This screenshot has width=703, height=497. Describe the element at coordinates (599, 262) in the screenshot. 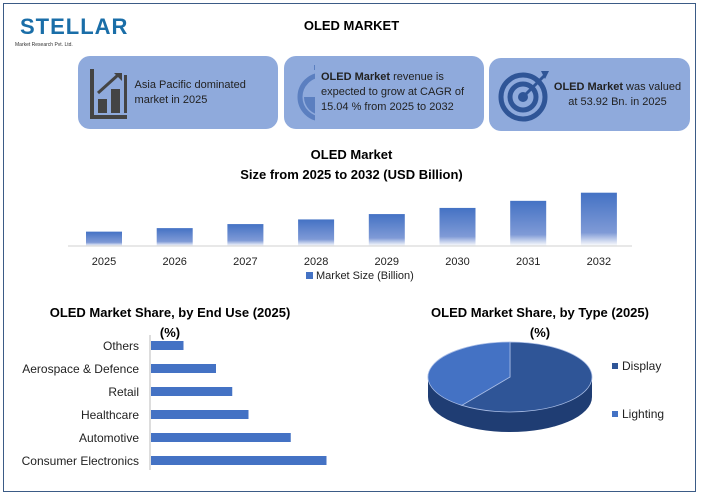

I see `x-tick-label: 2032` at that location.